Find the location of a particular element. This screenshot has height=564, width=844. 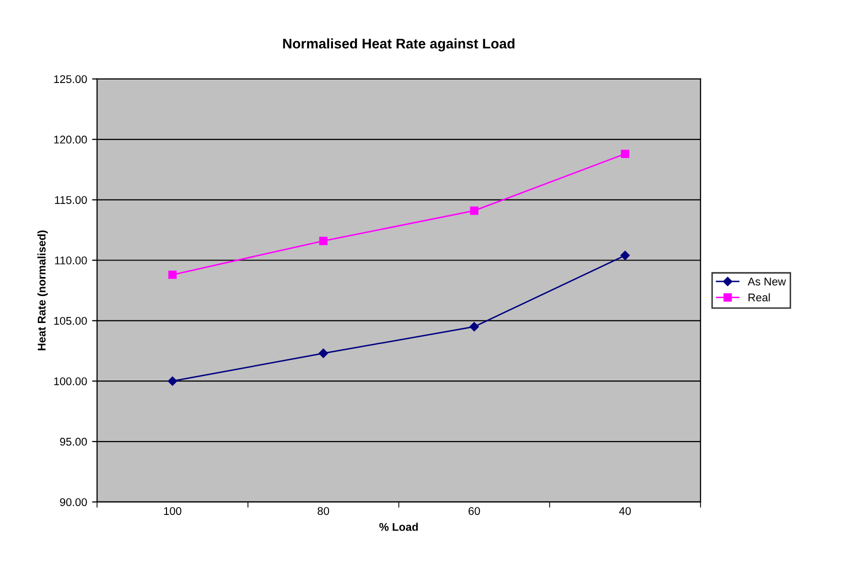

y-tick-label: 115.00 is located at coordinates (71, 200).